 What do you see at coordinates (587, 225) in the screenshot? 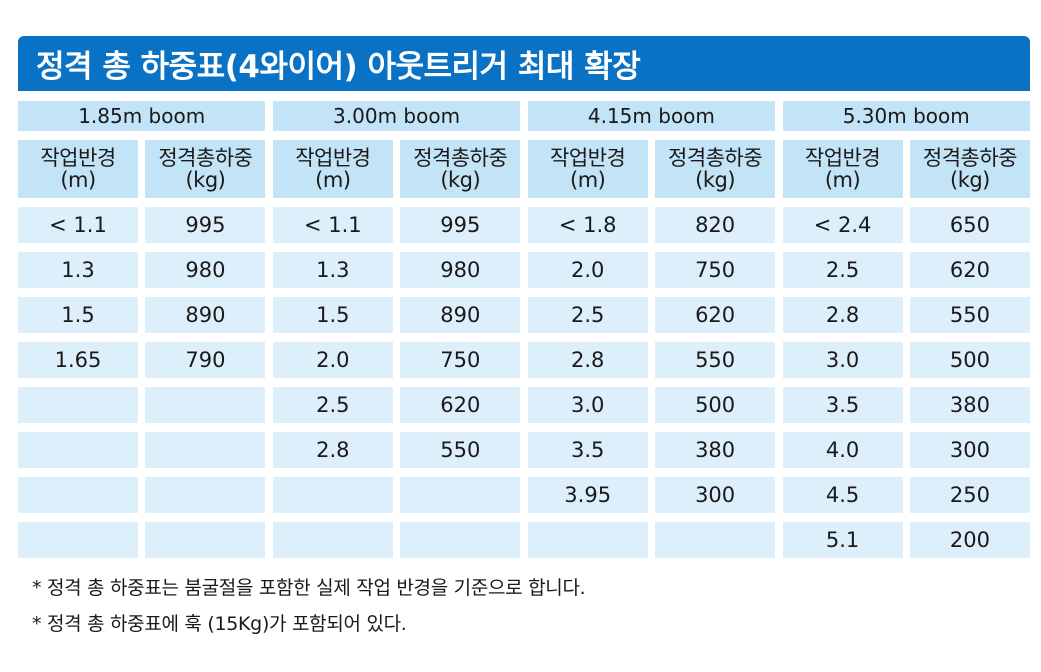
I see `radius-cell: < 1.8` at bounding box center [587, 225].